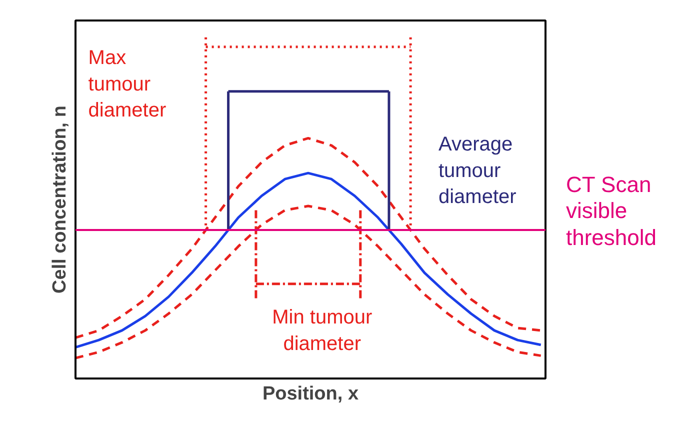 This screenshot has width=692, height=438. What do you see at coordinates (322, 330) in the screenshot?
I see `annotation: Min tumour diameter` at bounding box center [322, 330].